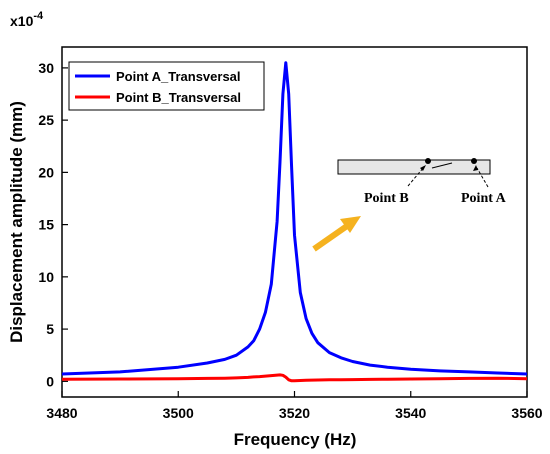 This screenshot has height=454, width=550. I want to click on series-line-point-b, so click(294, 378).